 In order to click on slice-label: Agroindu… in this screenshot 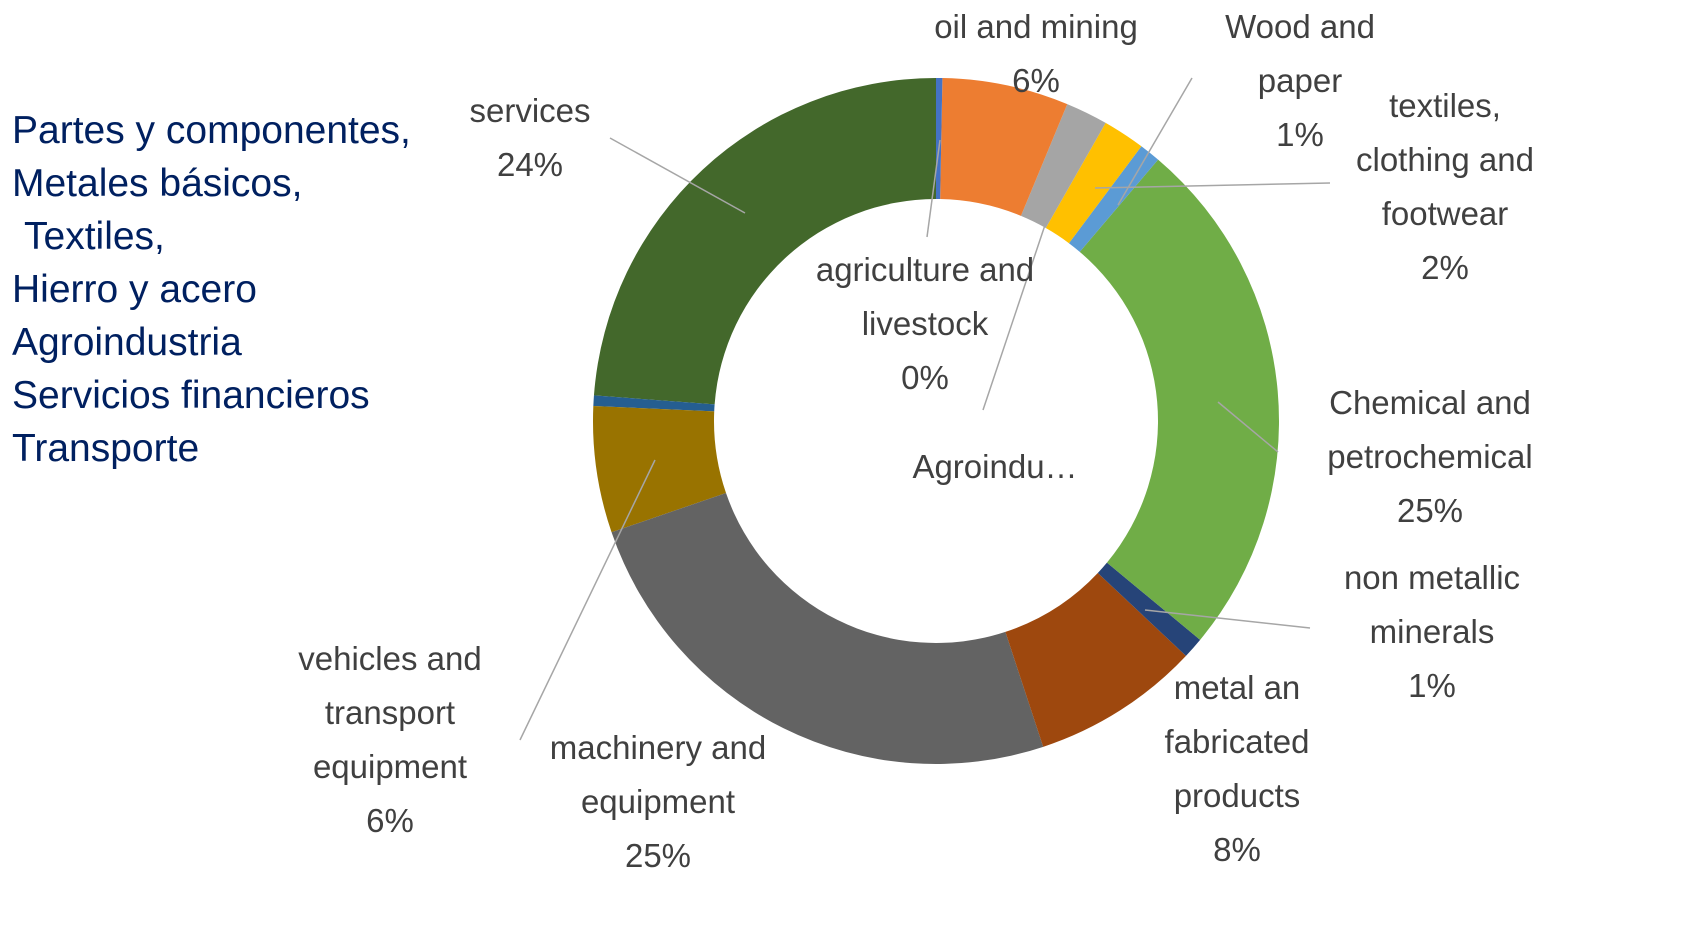, I will do `click(994, 467)`.